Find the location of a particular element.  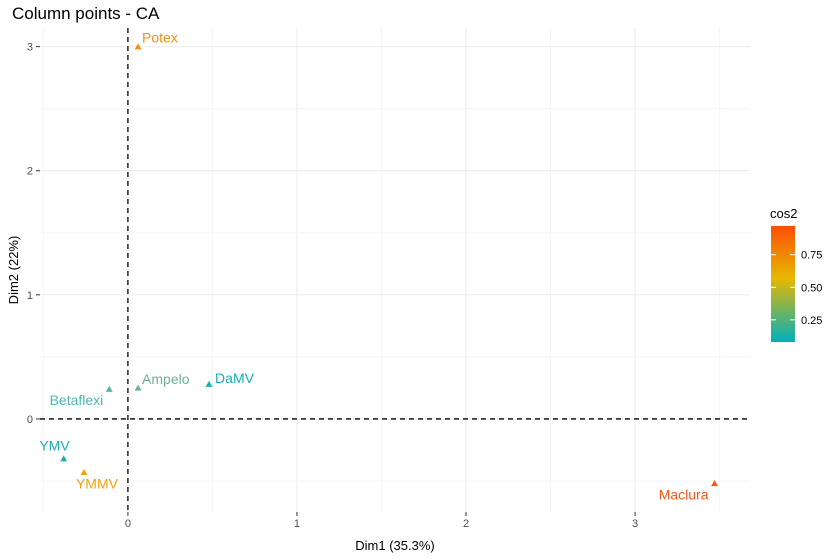

point-label: DaMV is located at coordinates (235, 378).